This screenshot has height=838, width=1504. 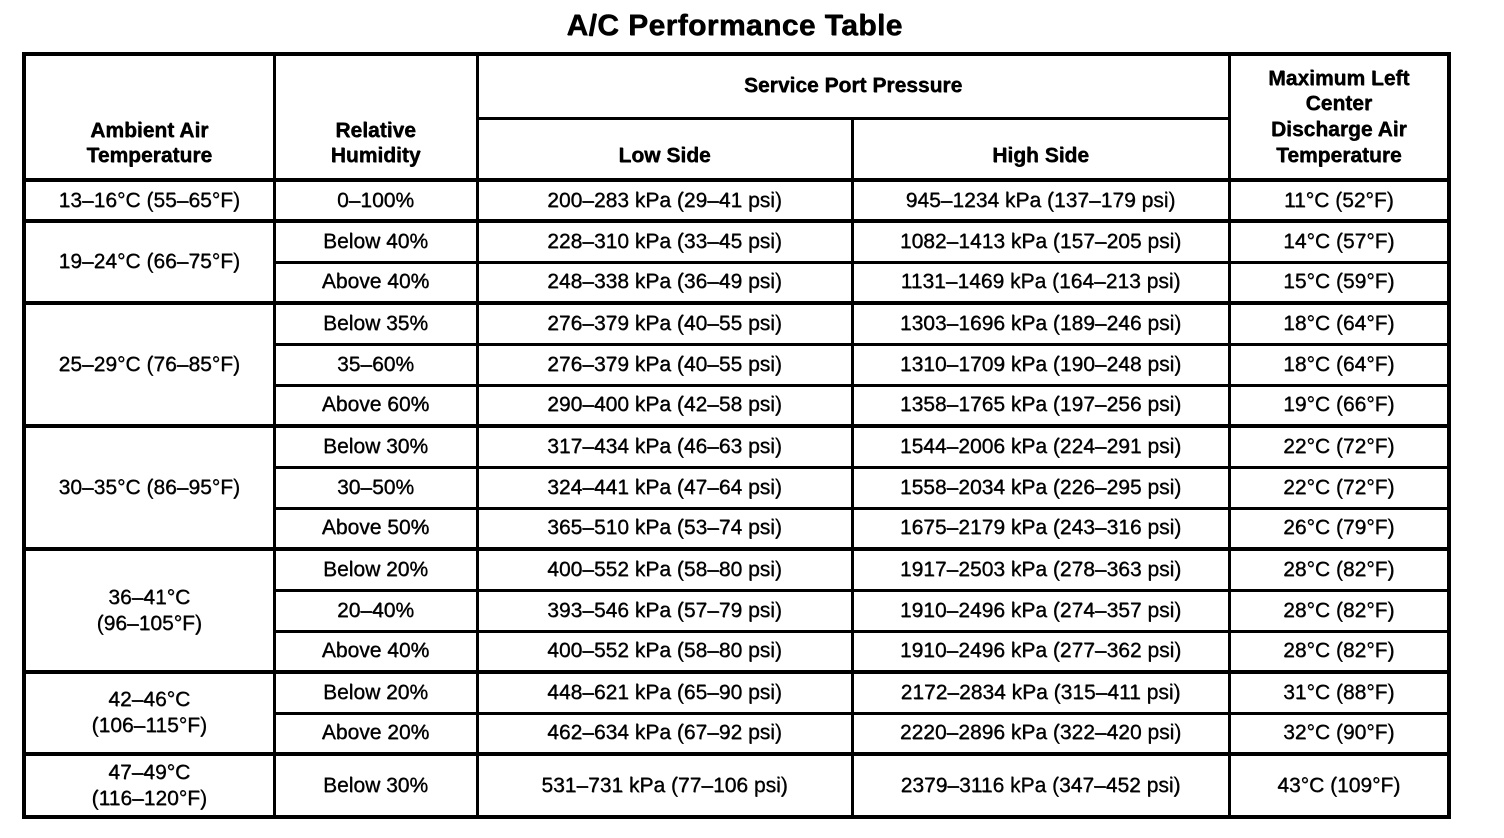 I want to click on discharge-cell: 14°C (57°F), so click(x=1339, y=241).